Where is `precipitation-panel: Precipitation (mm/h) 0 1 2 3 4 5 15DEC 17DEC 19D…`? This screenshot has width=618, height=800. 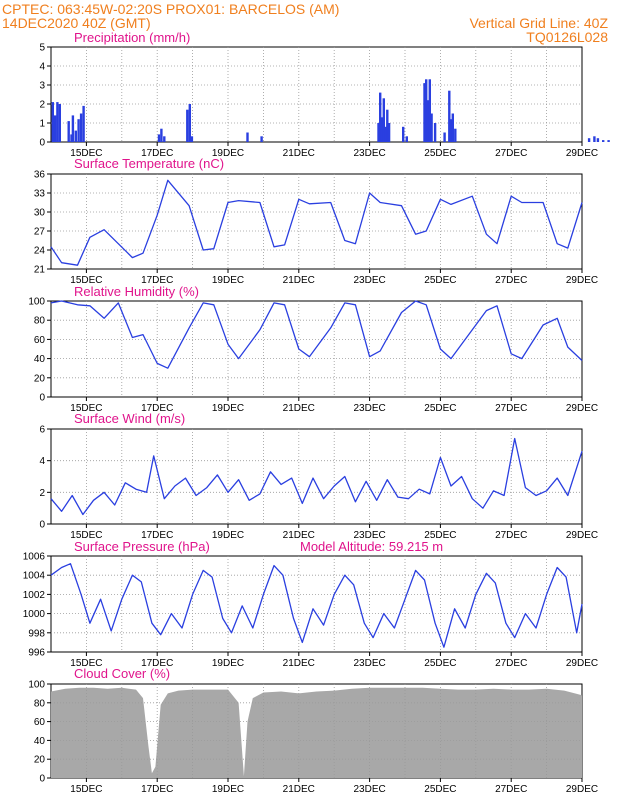
precipitation-panel: Precipitation (mm/h) 0 1 2 3 4 5 15DEC 17DEC 19D… is located at coordinates (324, 94).